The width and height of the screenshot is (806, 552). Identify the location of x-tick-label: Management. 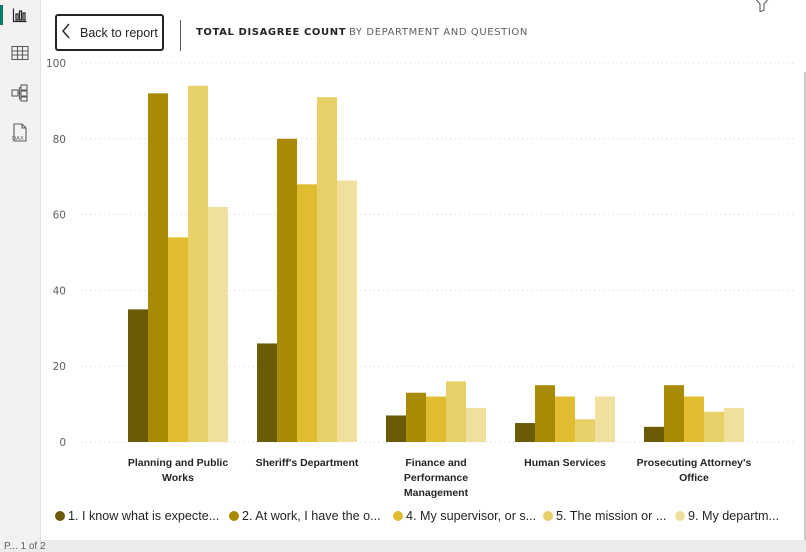
(436, 493).